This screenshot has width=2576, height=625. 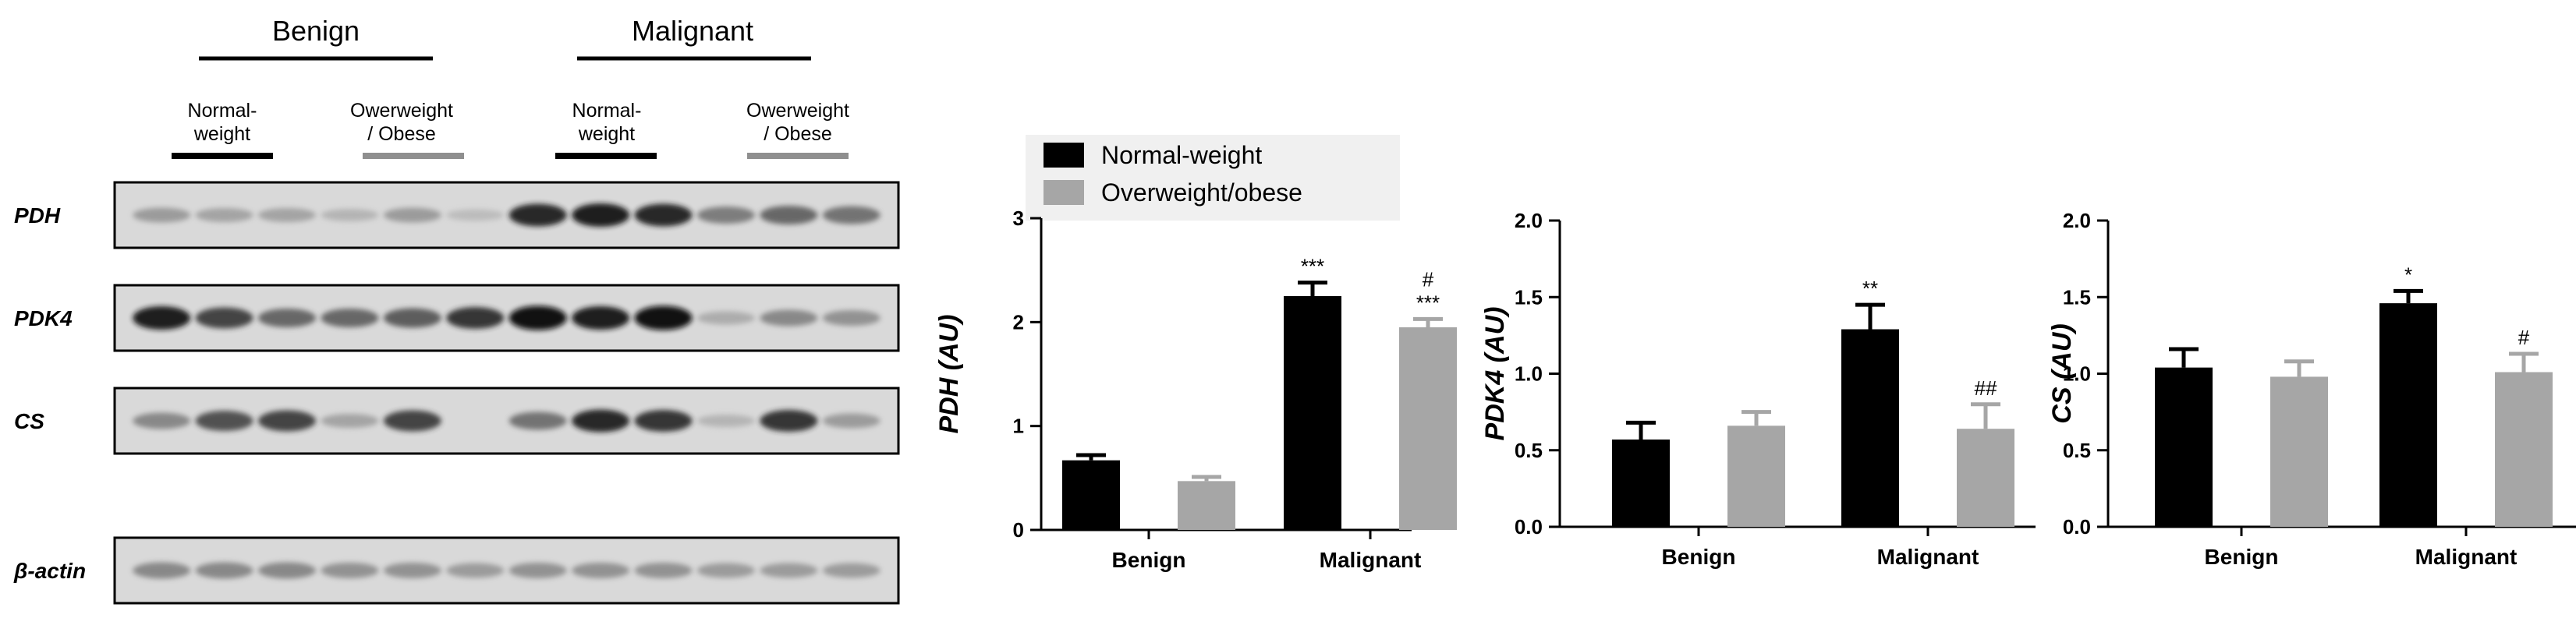 What do you see at coordinates (692, 31) in the screenshot?
I see `blot-group-label: Malignant` at bounding box center [692, 31].